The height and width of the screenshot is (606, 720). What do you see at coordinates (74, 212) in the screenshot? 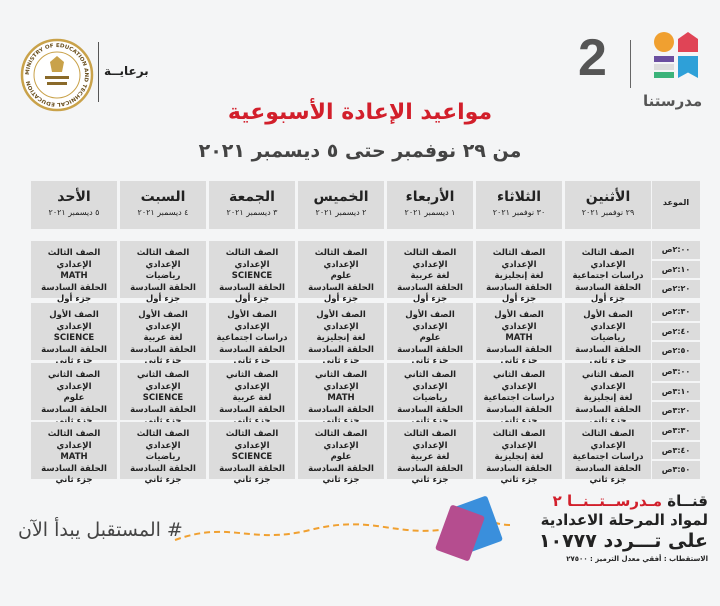
I see `day-date: ٥ ديسمبر ٢٠٢١` at bounding box center [74, 212].